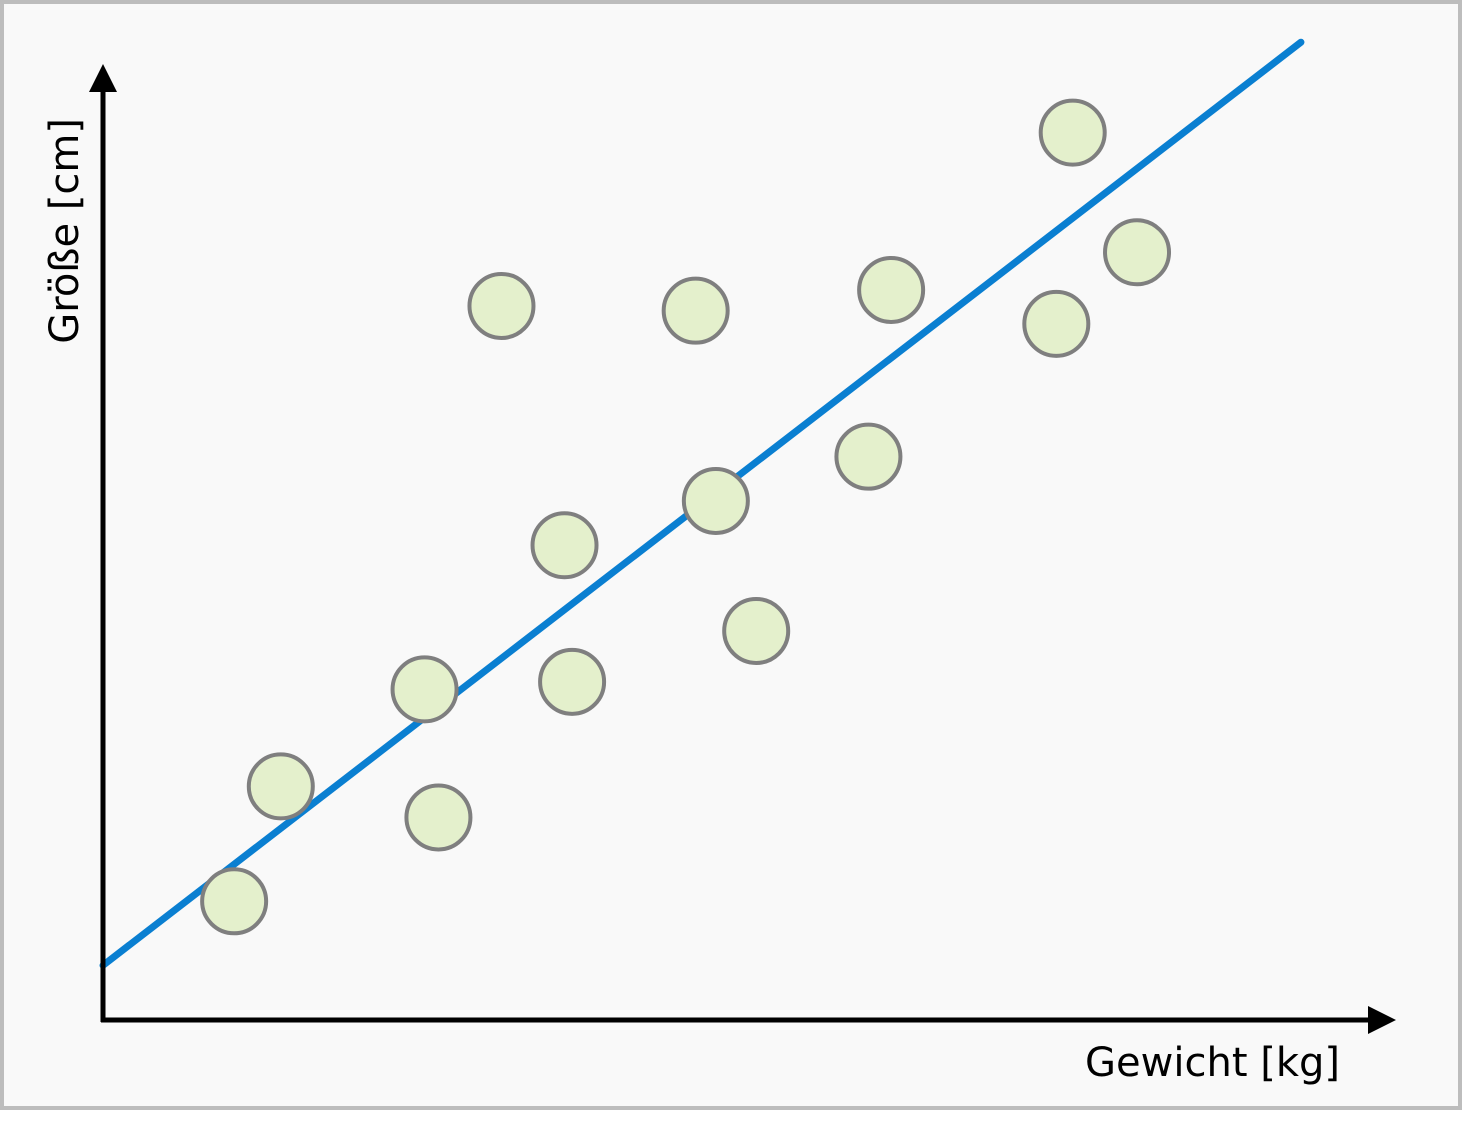 This screenshot has width=1462, height=1122. What do you see at coordinates (1382, 1020) in the screenshot?
I see `x-axis-arrow-icon` at bounding box center [1382, 1020].